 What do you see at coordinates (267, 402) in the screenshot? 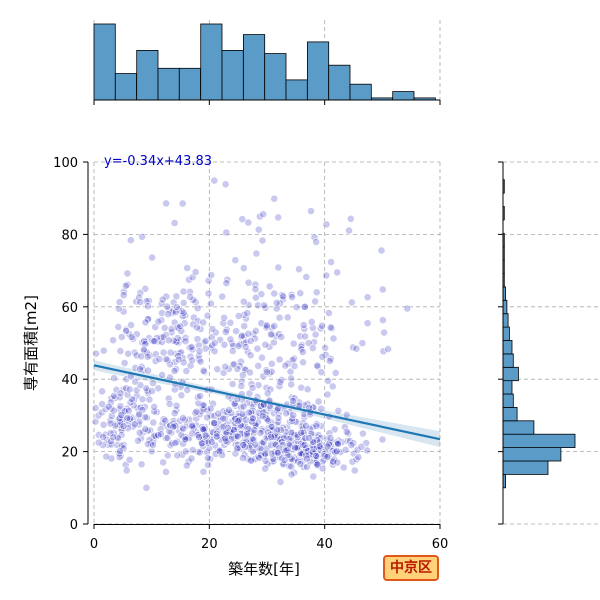
I see `regression-line-group` at bounding box center [267, 402].